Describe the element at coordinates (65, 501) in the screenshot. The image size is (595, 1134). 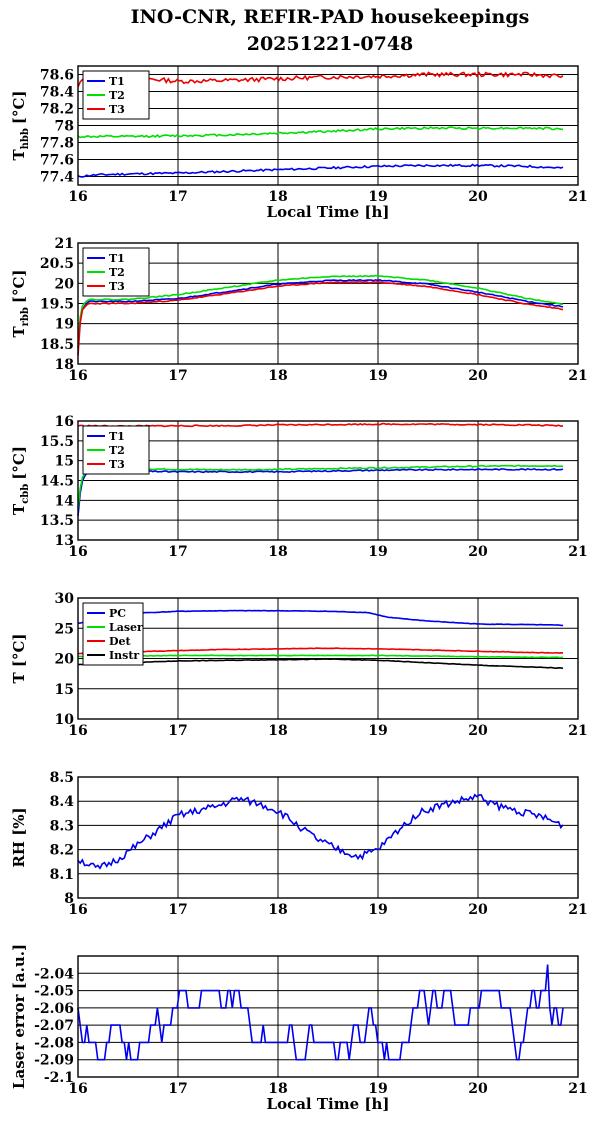
I see `y-tick-label: 14` at that location.